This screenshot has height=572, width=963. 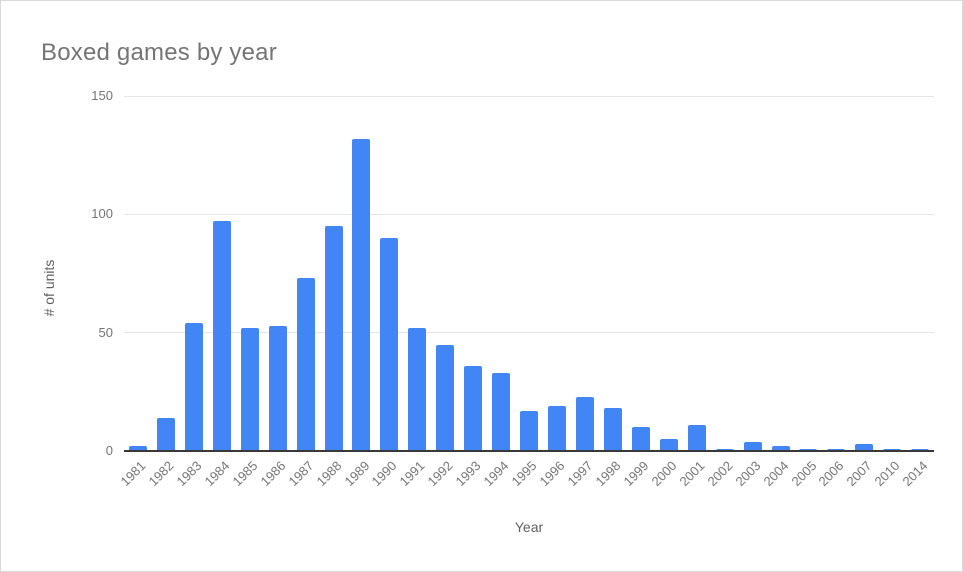 I want to click on bar-slot-1989: 1989, so click(x=358, y=292).